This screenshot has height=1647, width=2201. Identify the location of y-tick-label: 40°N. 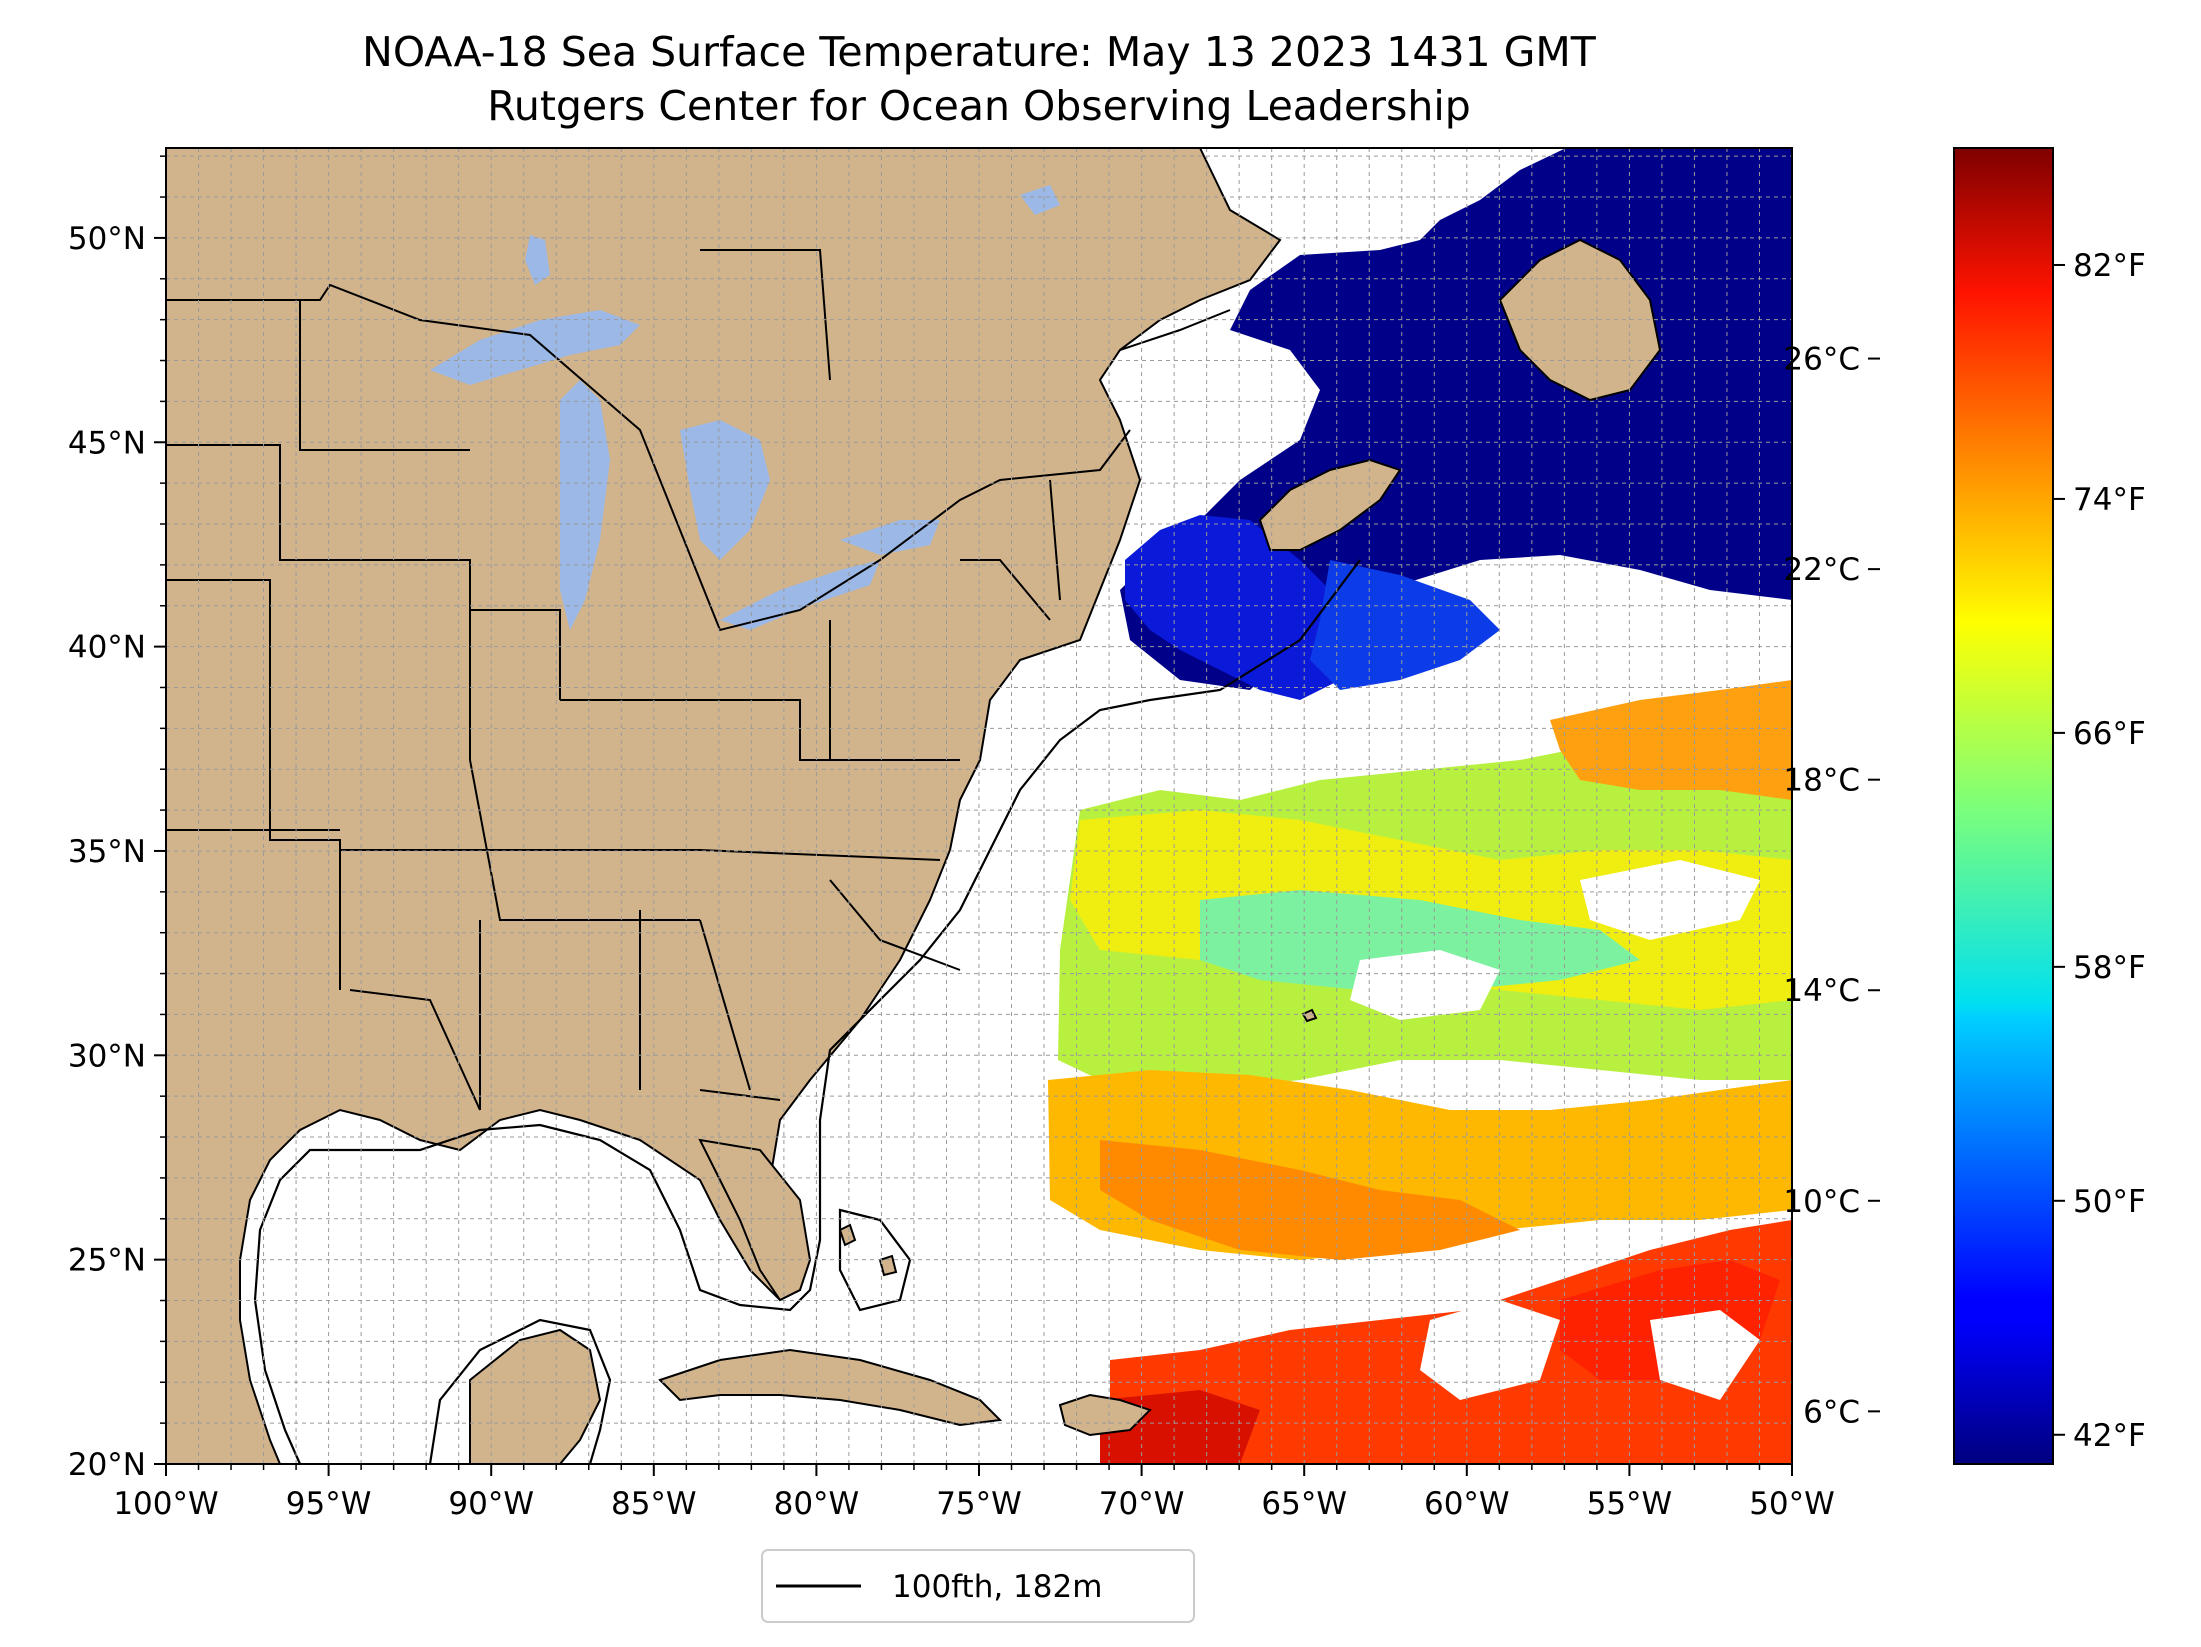
(107, 648).